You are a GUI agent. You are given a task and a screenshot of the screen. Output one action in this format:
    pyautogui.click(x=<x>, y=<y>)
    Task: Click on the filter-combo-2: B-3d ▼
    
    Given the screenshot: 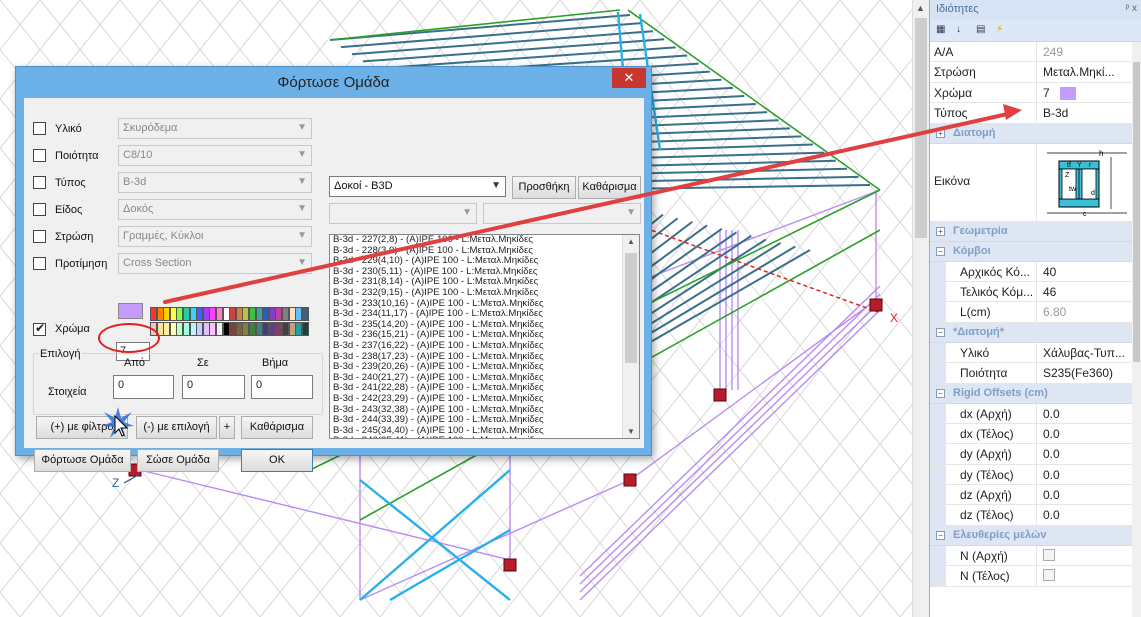 What is the action you would take?
    pyautogui.click(x=215, y=182)
    